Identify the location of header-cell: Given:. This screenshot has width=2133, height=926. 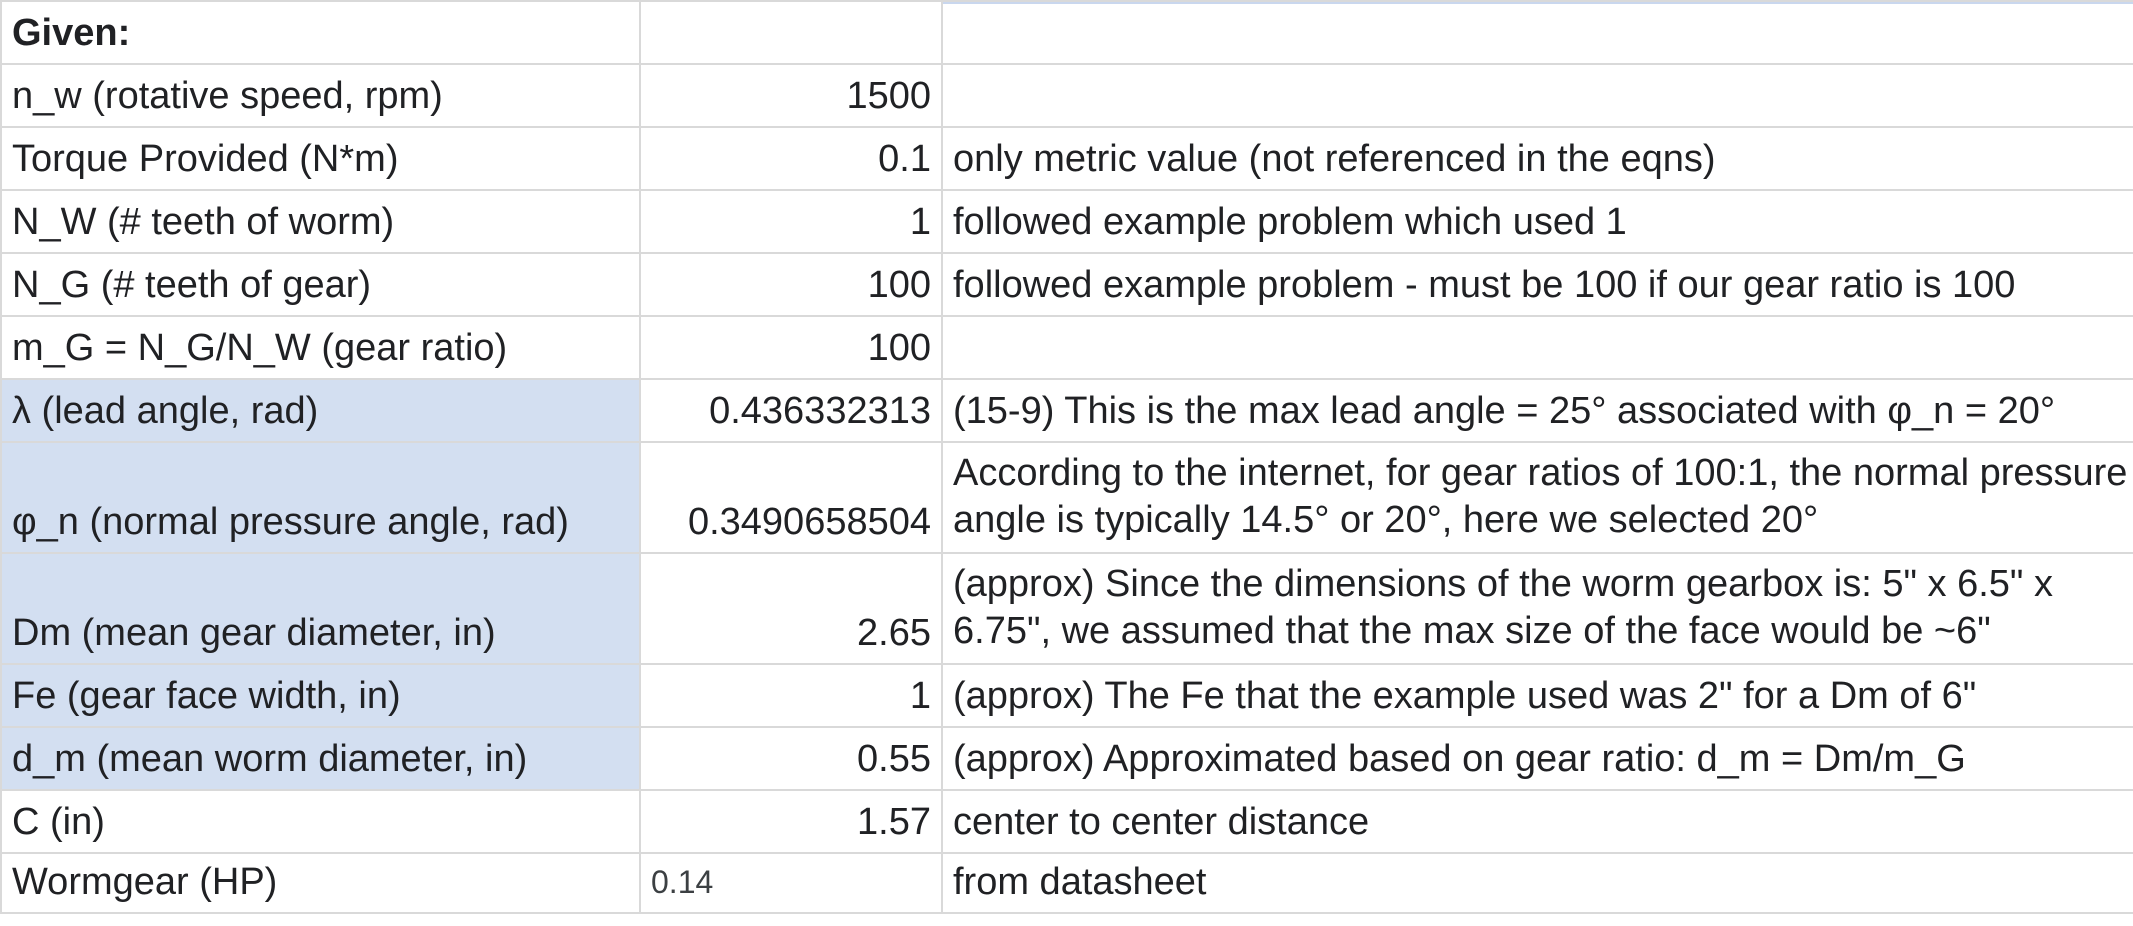
(320, 32).